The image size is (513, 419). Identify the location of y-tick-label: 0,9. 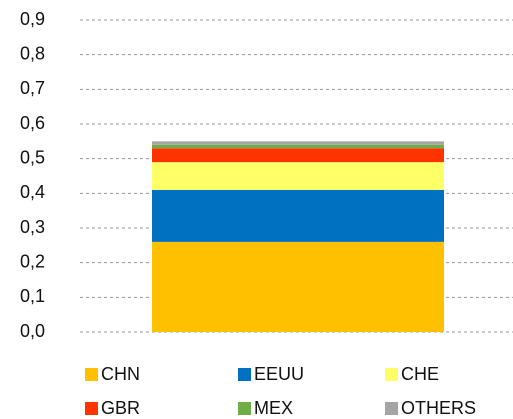
(32, 19).